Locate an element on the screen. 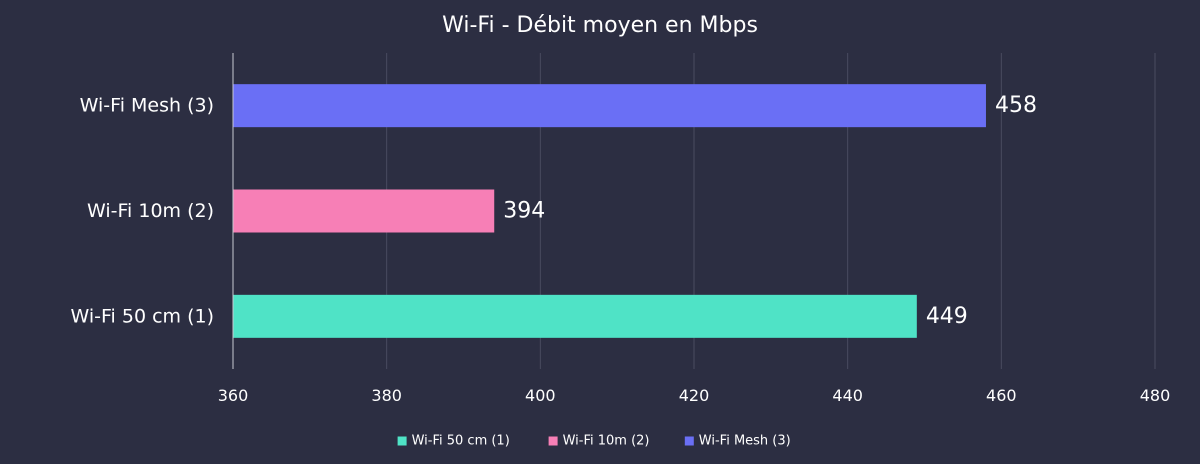 This screenshot has width=1200, height=464. chart-title: Wi-Fi - Débit moyen en Mbps is located at coordinates (600, 25).